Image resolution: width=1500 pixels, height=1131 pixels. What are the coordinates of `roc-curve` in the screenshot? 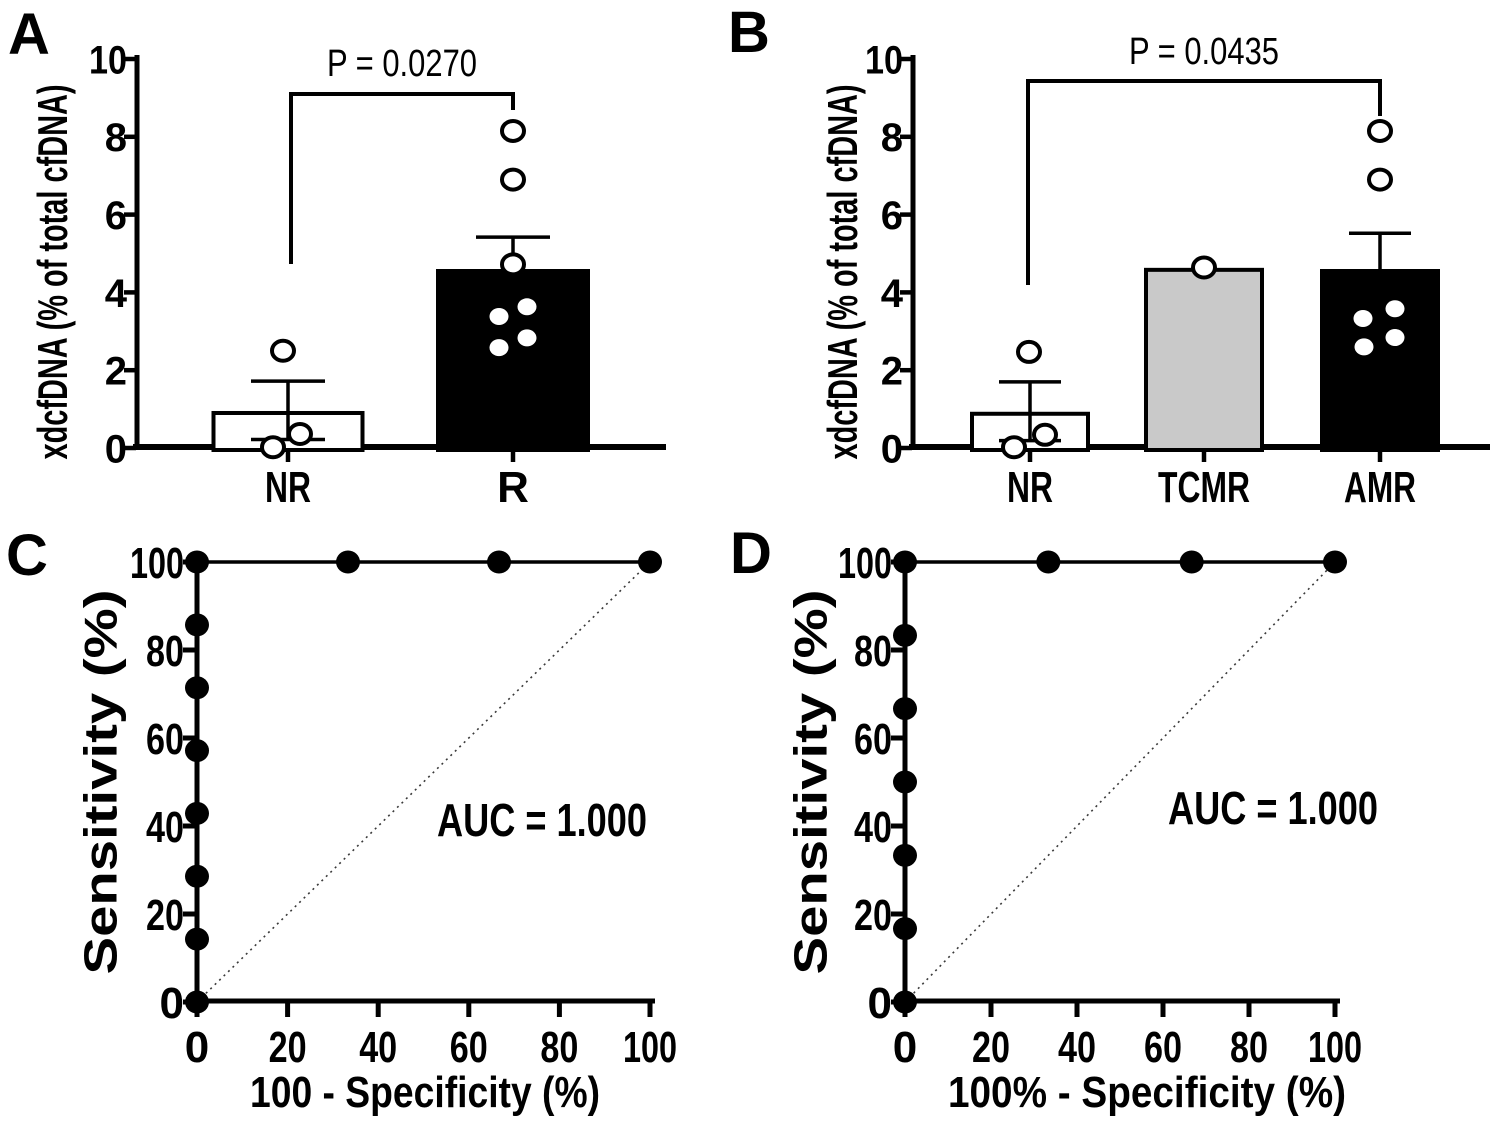 It's located at (1119, 781).